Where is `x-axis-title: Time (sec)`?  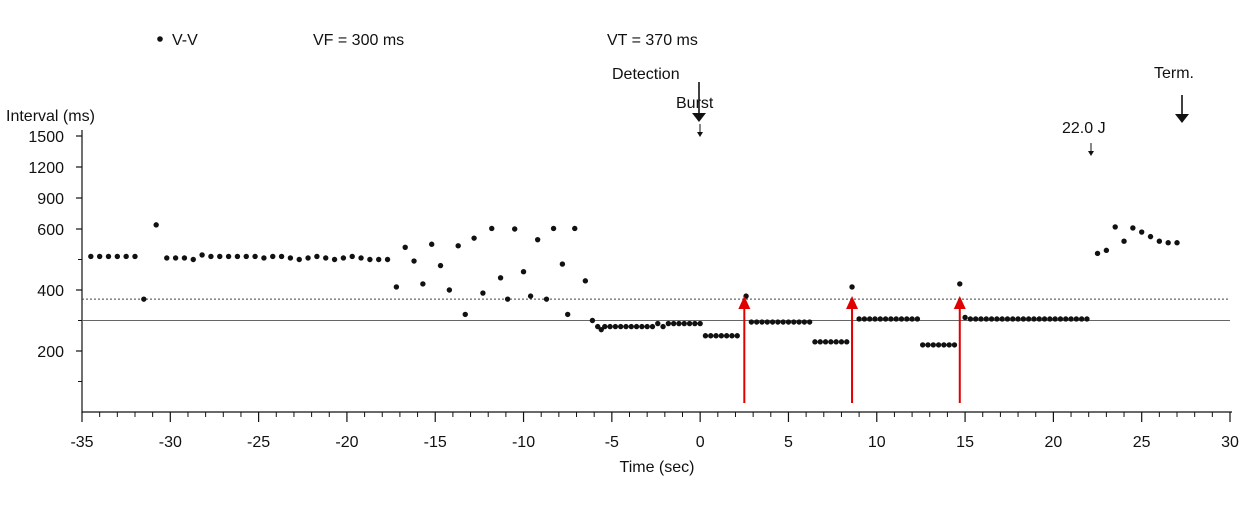
x-axis-title: Time (sec) is located at coordinates (657, 467).